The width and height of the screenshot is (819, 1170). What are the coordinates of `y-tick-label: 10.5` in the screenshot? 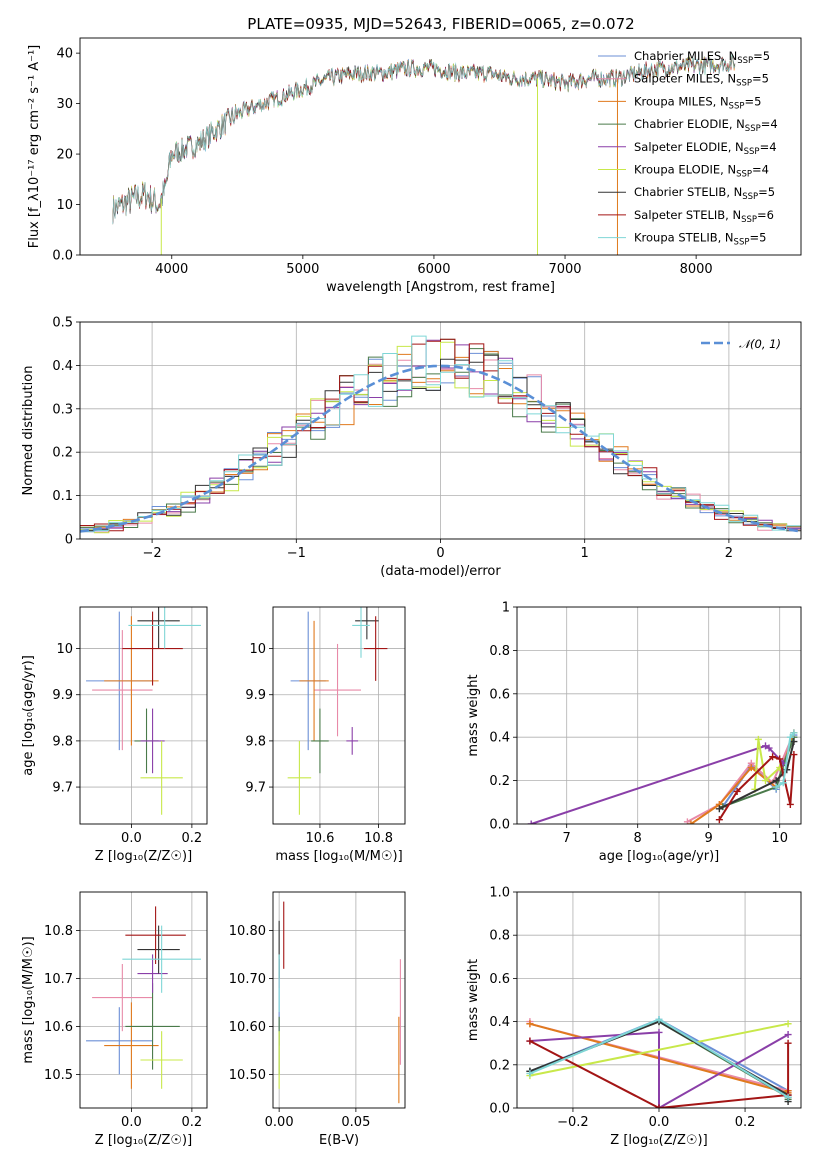 It's located at (58, 1075).